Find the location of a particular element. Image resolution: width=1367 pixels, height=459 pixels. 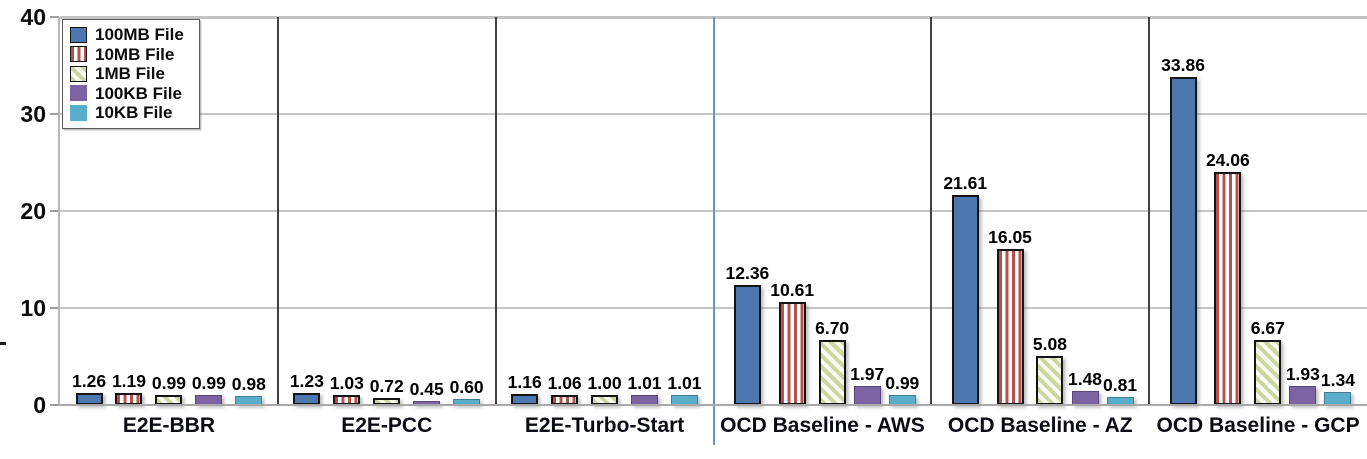

bar-value-label: 0.45 is located at coordinates (426, 388).